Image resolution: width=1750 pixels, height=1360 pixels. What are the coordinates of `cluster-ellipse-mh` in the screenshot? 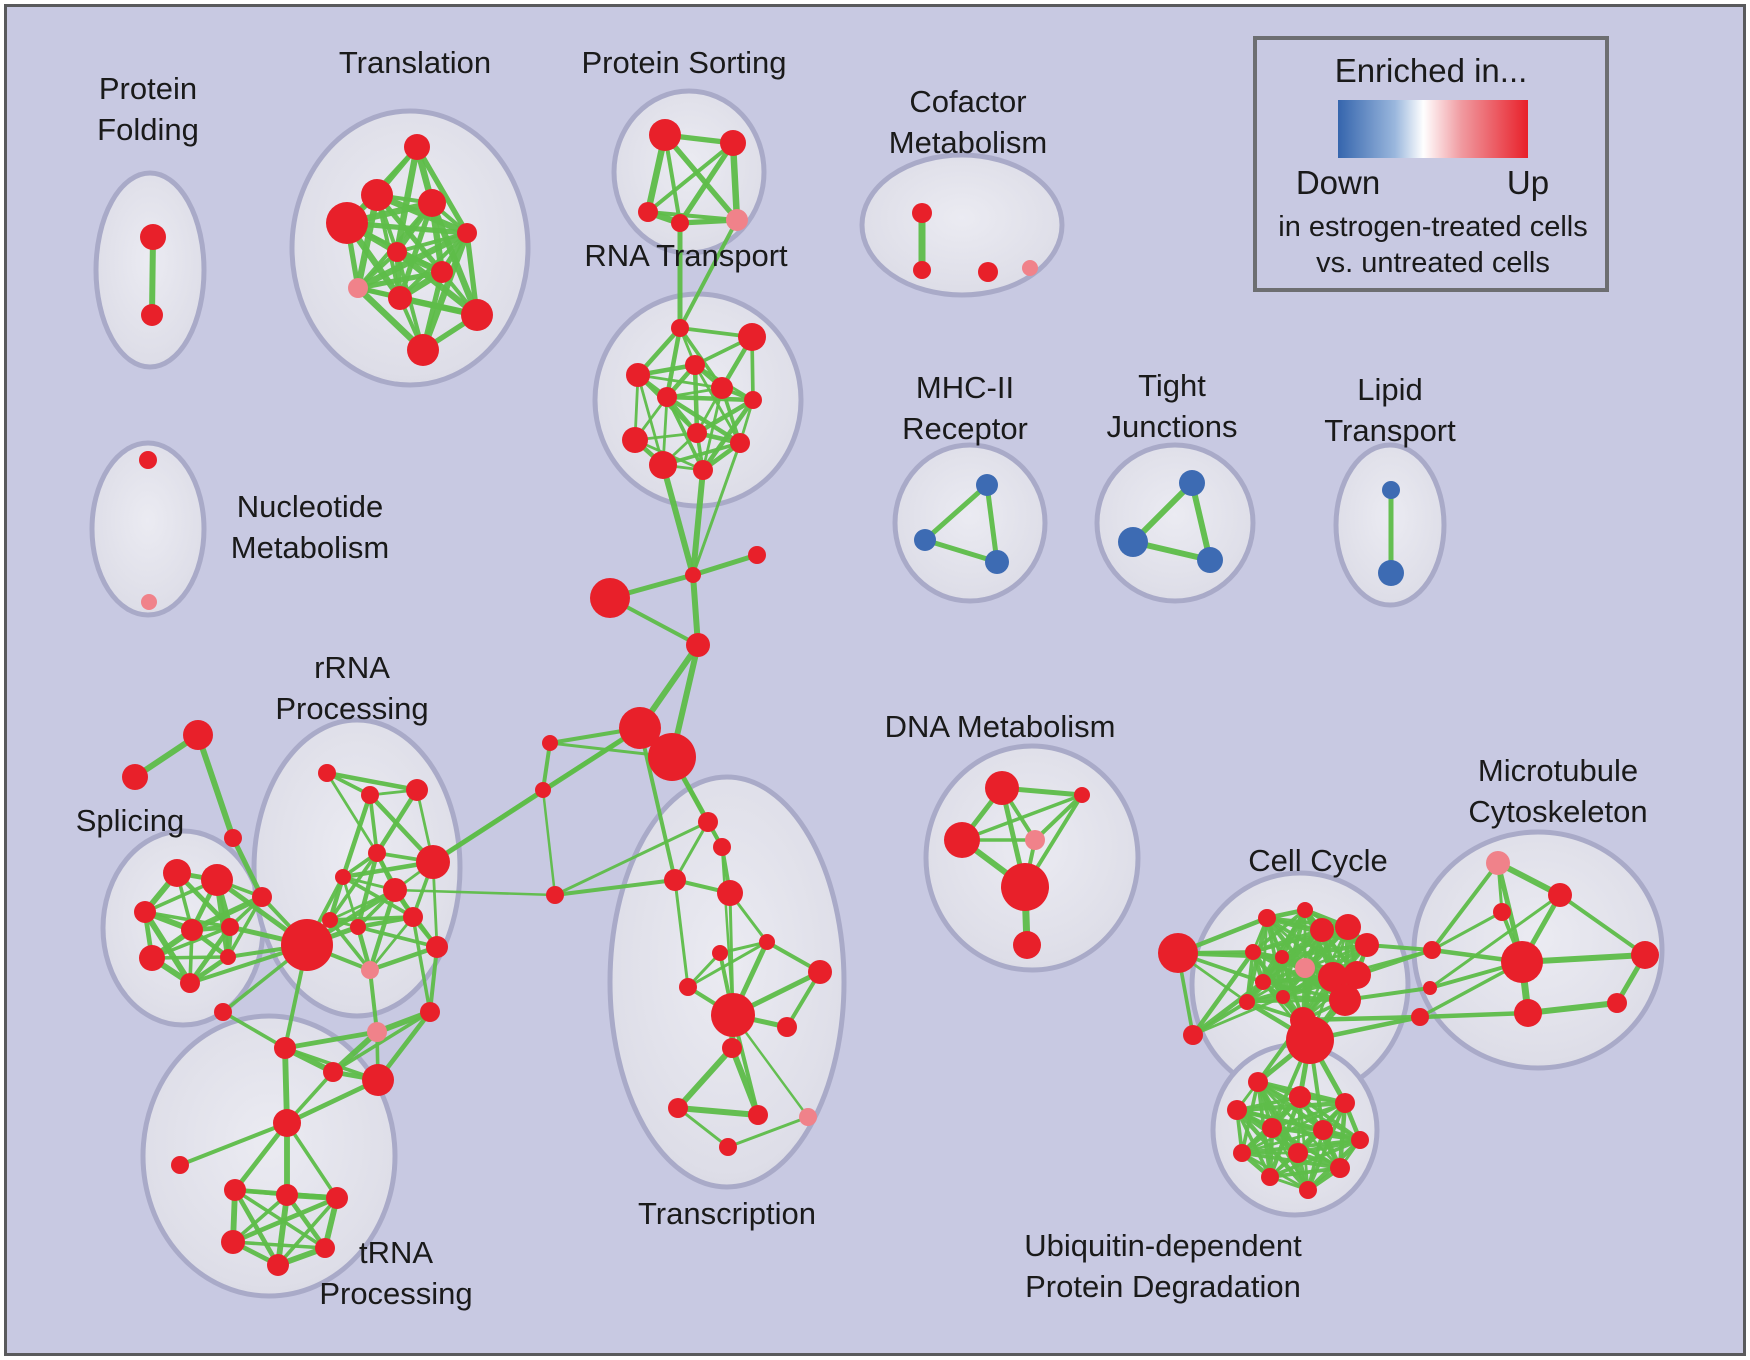 It's located at (970, 523).